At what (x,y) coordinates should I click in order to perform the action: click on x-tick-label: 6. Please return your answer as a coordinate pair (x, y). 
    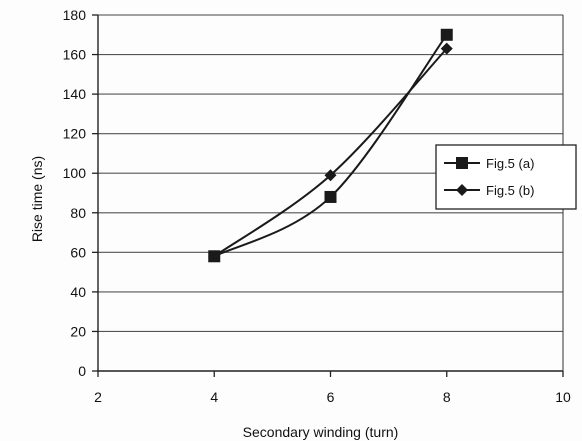
    Looking at the image, I should click on (331, 397).